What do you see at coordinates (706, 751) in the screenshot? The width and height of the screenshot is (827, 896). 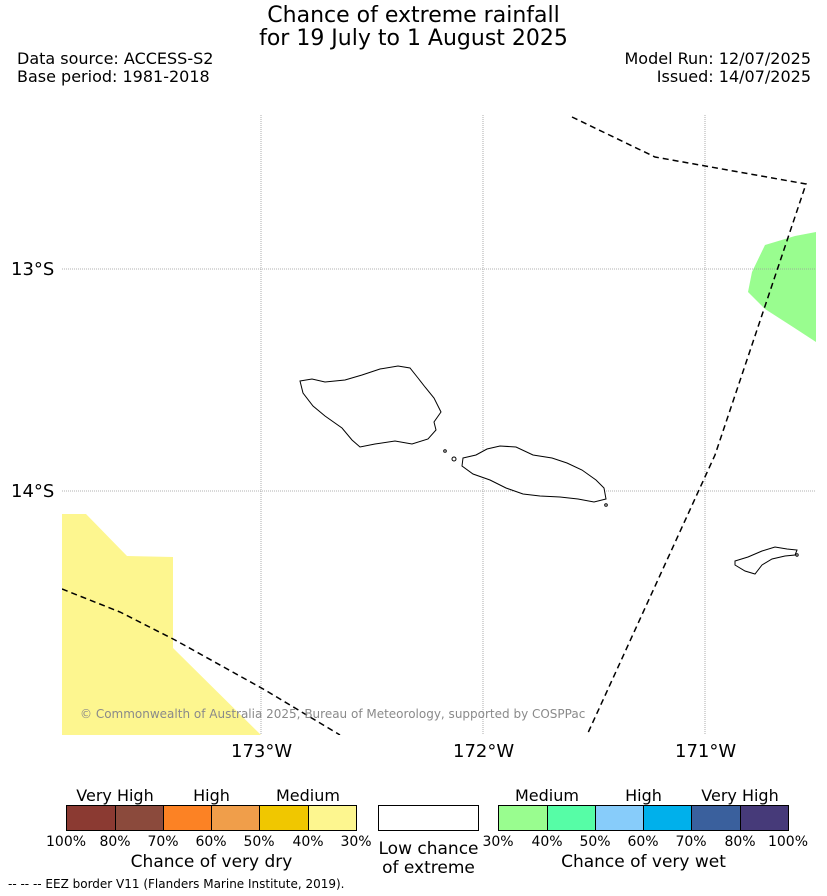 I see `lon-label-171w: 171°W` at bounding box center [706, 751].